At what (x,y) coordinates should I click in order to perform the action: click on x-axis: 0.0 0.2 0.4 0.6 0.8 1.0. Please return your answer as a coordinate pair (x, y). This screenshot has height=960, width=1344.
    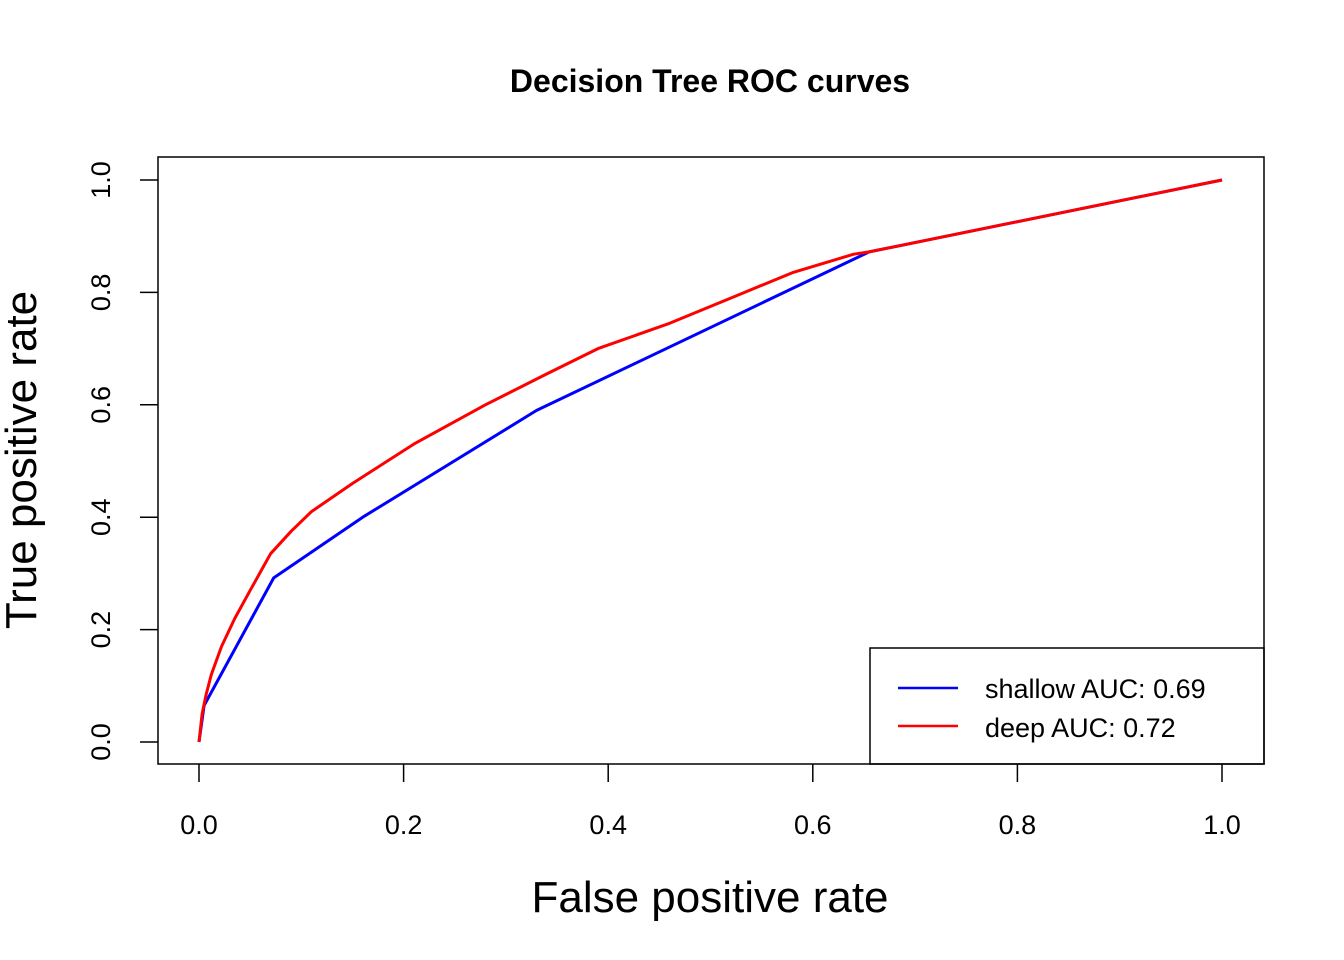
    Looking at the image, I should click on (710, 802).